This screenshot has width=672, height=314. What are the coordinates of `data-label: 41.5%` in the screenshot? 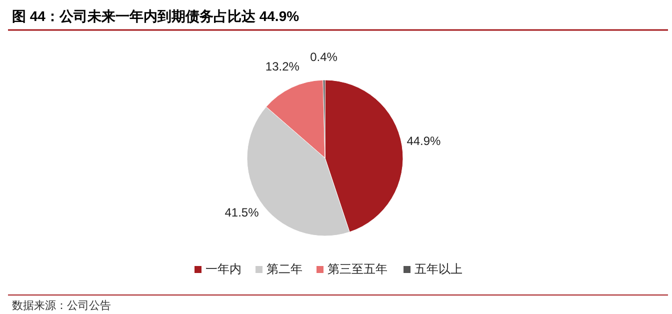 It's located at (242, 213).